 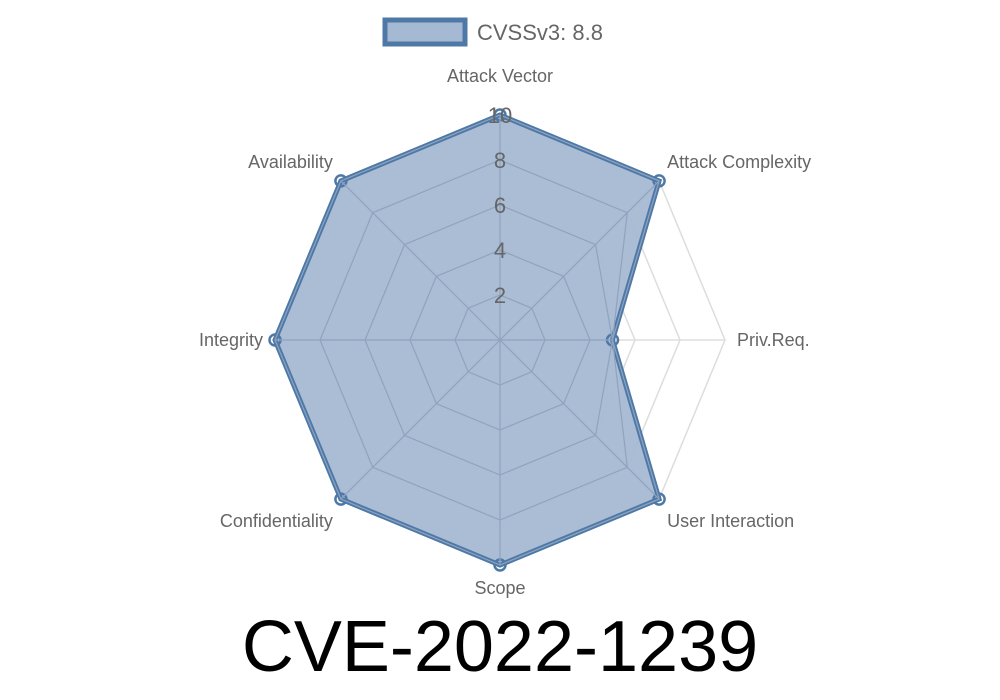 I want to click on axis-label: Availability, so click(x=290, y=162).